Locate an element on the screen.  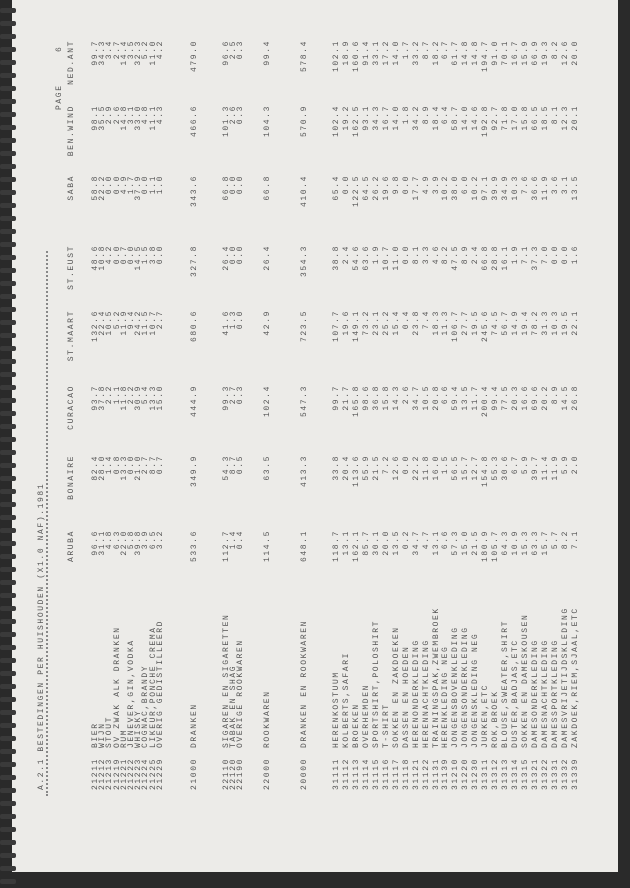
cell-value: 12.6 is located at coordinates (396, 468).